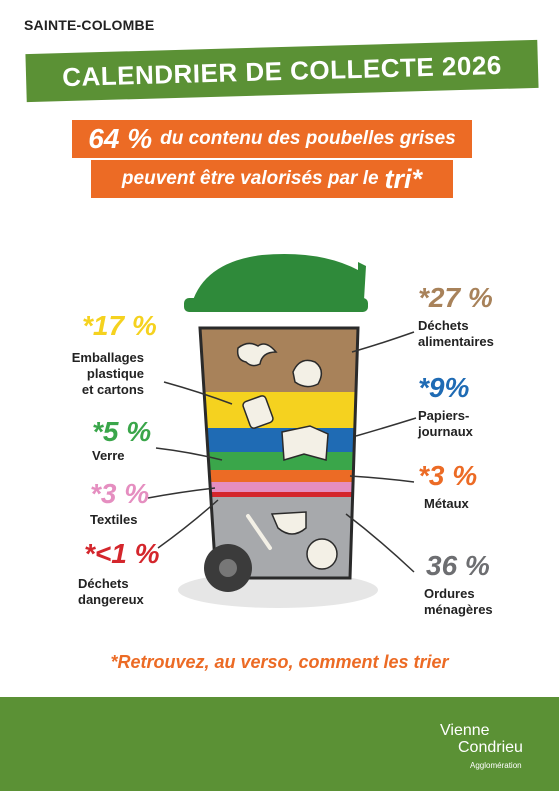  What do you see at coordinates (449, 593) in the screenshot?
I see `label-ordures-line-1: Ordures` at bounding box center [449, 593].